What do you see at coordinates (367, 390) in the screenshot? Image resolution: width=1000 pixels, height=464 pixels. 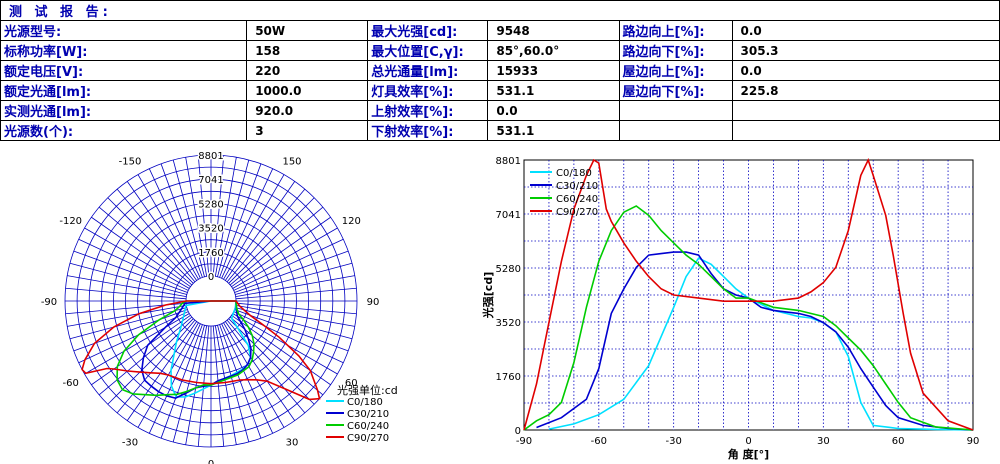 I see `polar-unit-label: 光强单位:cd` at bounding box center [367, 390].